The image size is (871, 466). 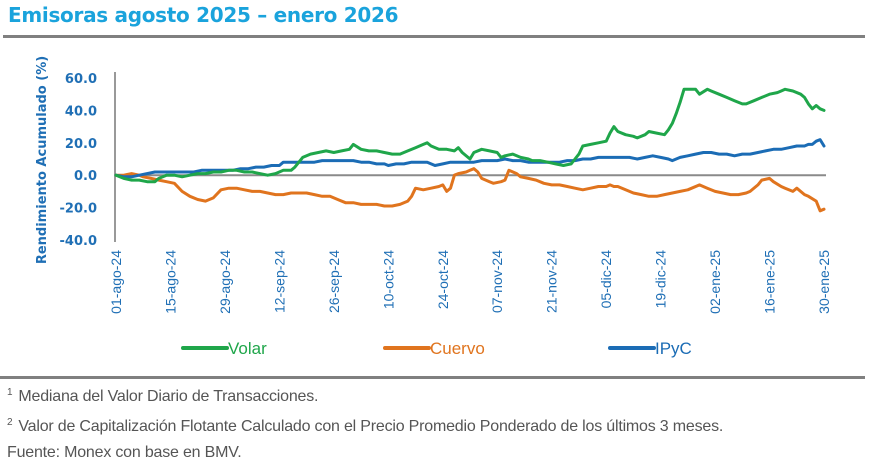 What do you see at coordinates (78, 160) in the screenshot?
I see `y-tick-labels: 60.0 40.0 20.0 0.0 -20.0 -40.0` at bounding box center [78, 160].